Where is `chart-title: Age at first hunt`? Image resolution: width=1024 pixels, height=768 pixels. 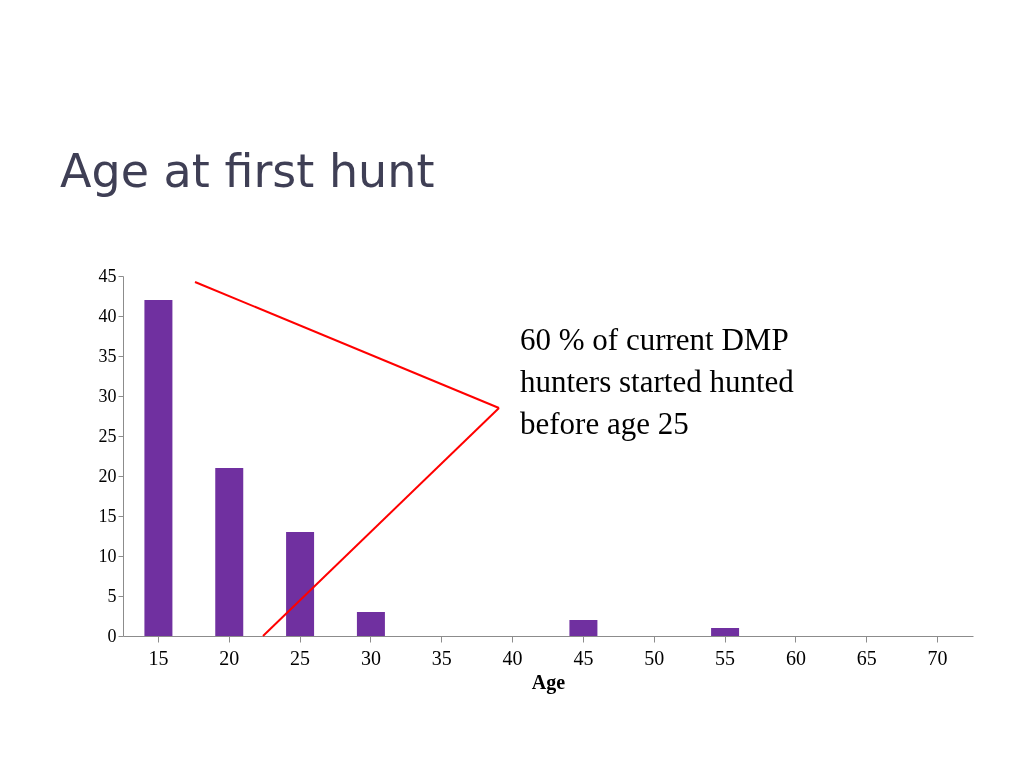
chart-title: Age at first hunt is located at coordinates (247, 171).